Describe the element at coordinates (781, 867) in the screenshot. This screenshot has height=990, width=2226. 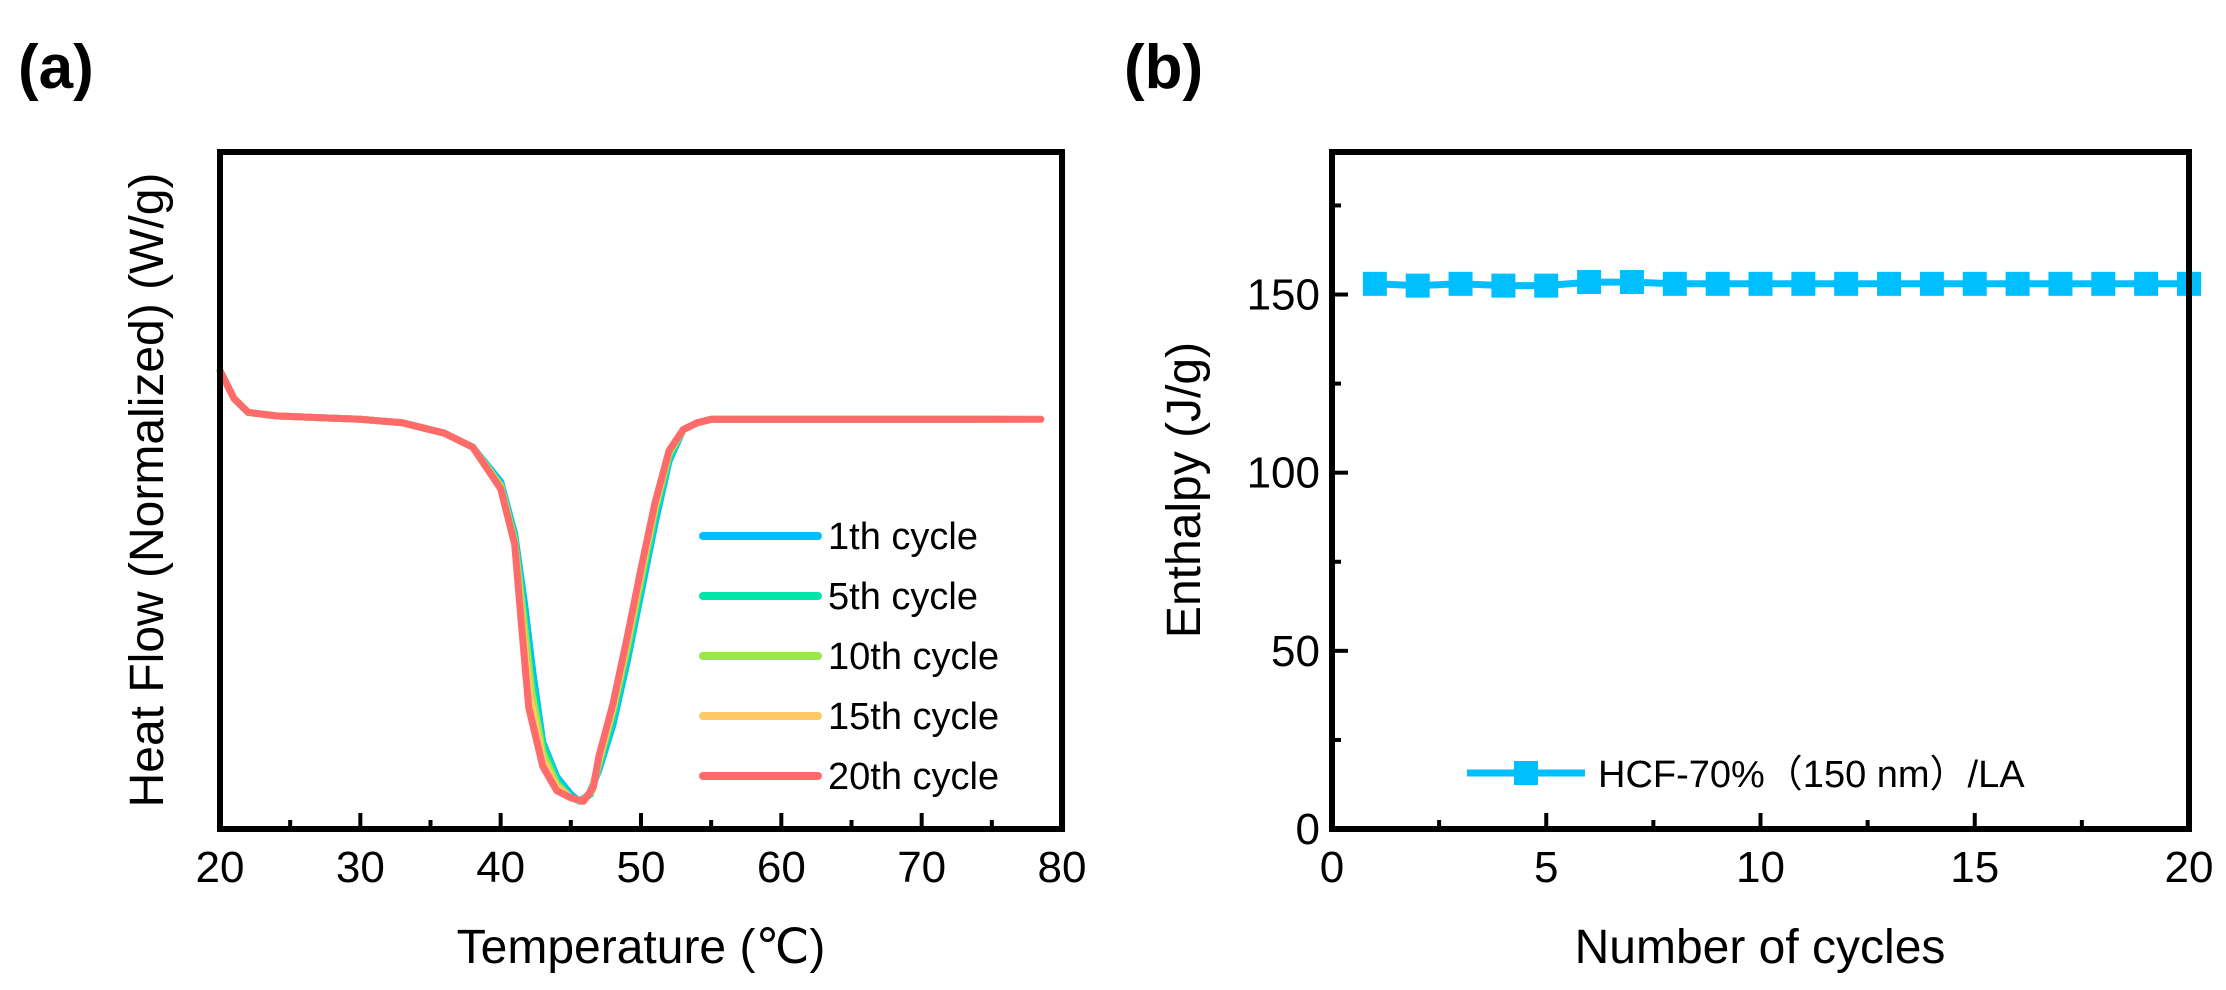
I see `panel-a-x-tick-label-60: 60` at that location.